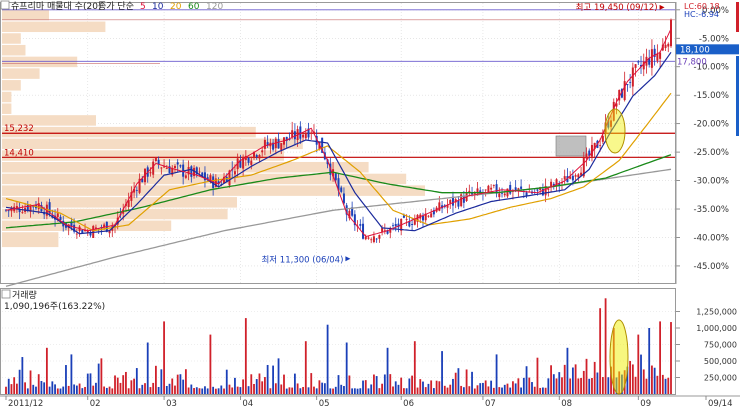  Describe the element at coordinates (171, 403) in the screenshot. I see `time-axis-label: 03` at that location.